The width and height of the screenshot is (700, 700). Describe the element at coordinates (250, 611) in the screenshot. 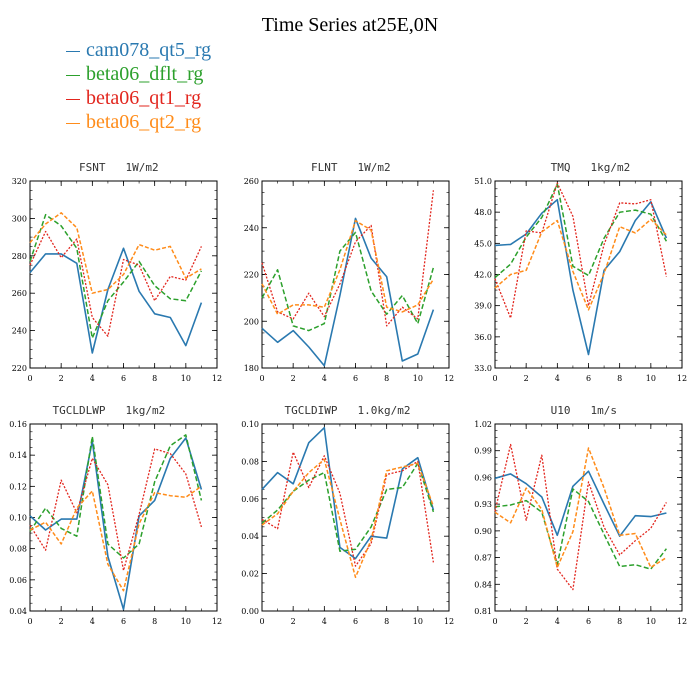

I see `y-tick-label: 0.00` at that location.